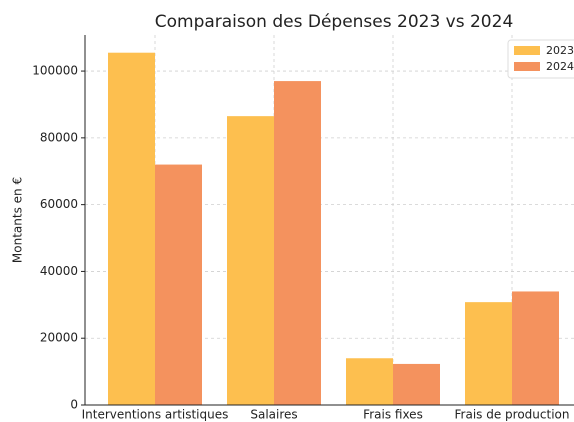  I want to click on y-tick-label: 80000, so click(59, 137).